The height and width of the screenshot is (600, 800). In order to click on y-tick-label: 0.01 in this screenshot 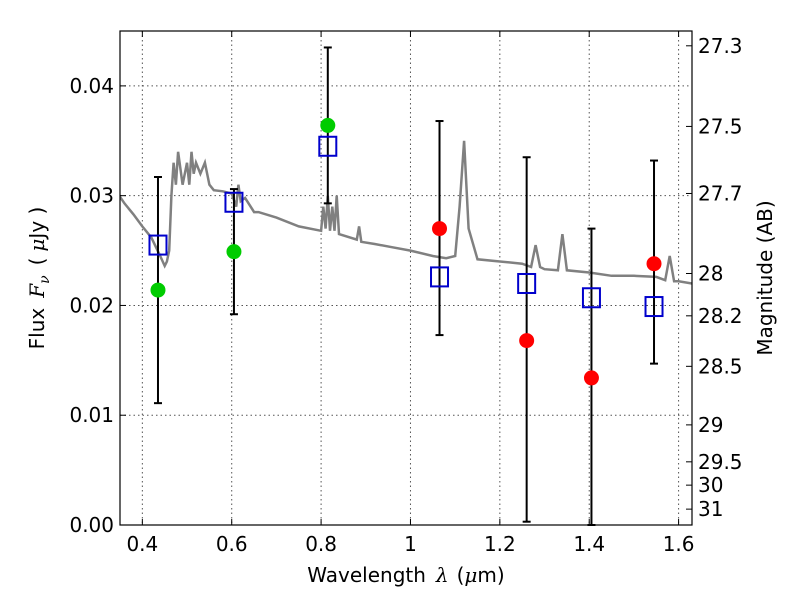, I will do `click(91, 415)`.